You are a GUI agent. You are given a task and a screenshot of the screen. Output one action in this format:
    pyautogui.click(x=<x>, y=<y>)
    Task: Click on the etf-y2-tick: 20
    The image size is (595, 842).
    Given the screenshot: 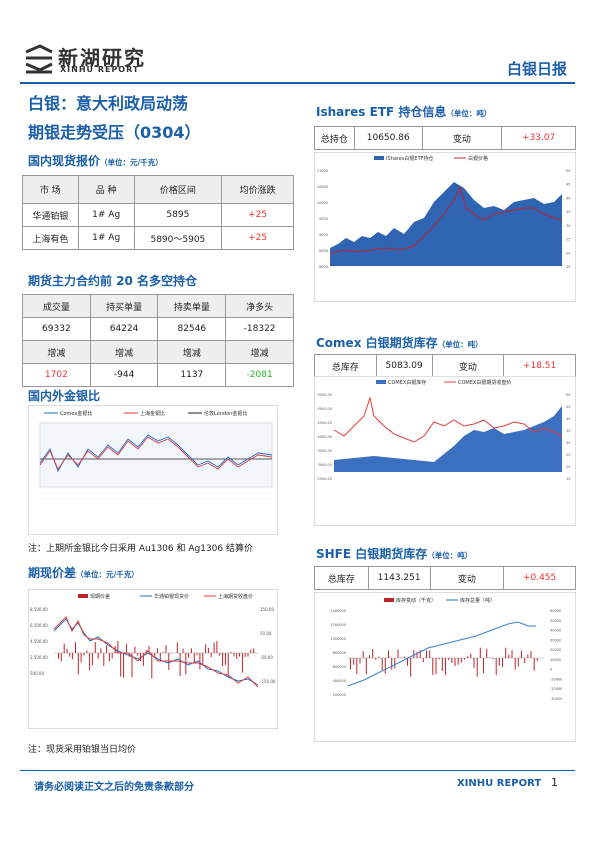 What is the action you would take?
    pyautogui.click(x=568, y=253)
    